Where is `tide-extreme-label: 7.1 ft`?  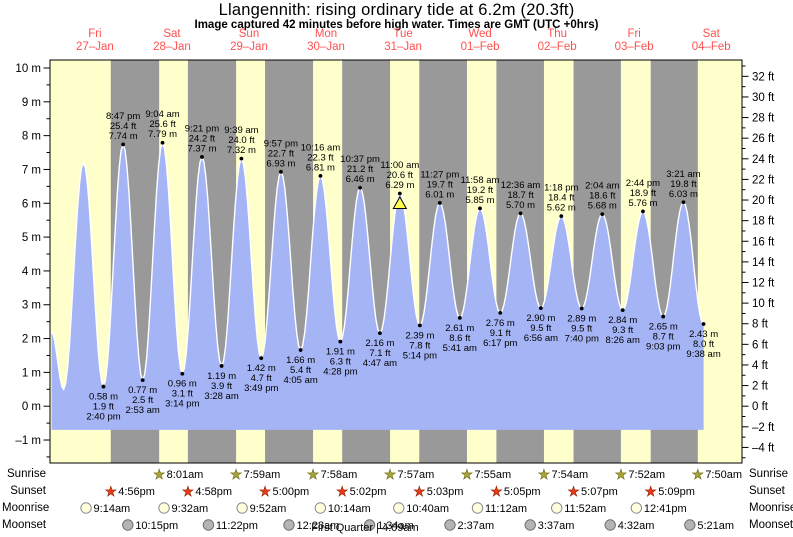
tide-extreme-label: 7.1 ft is located at coordinates (379, 353).